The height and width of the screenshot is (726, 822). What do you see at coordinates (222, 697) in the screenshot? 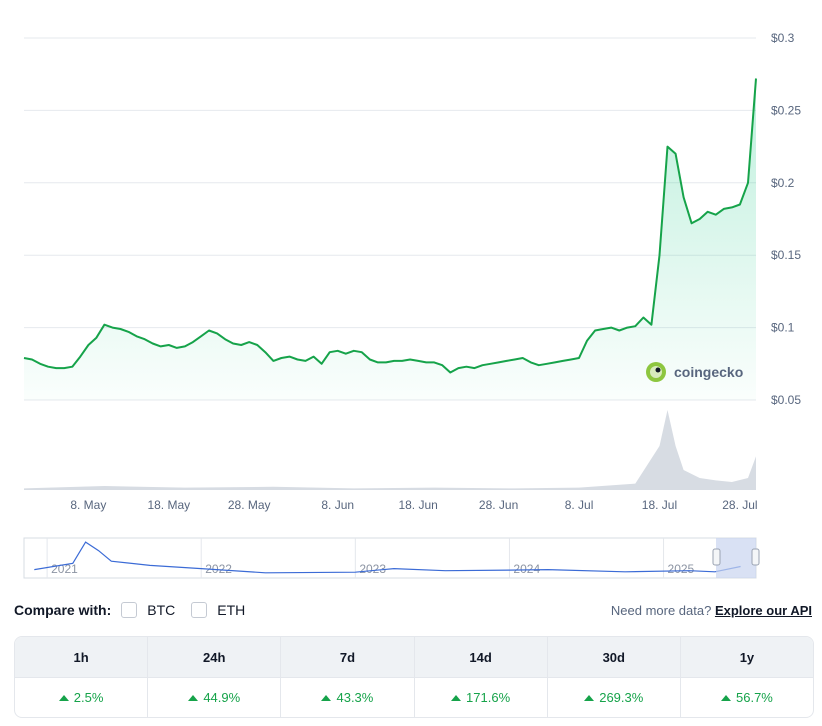
I see `change-24h: 44.9%` at bounding box center [222, 697].